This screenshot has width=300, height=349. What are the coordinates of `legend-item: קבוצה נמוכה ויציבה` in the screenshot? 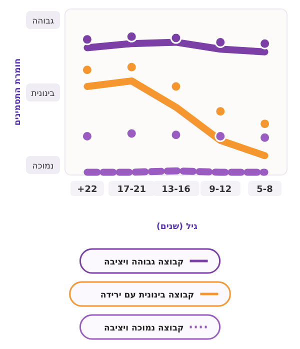 It's located at (150, 327).